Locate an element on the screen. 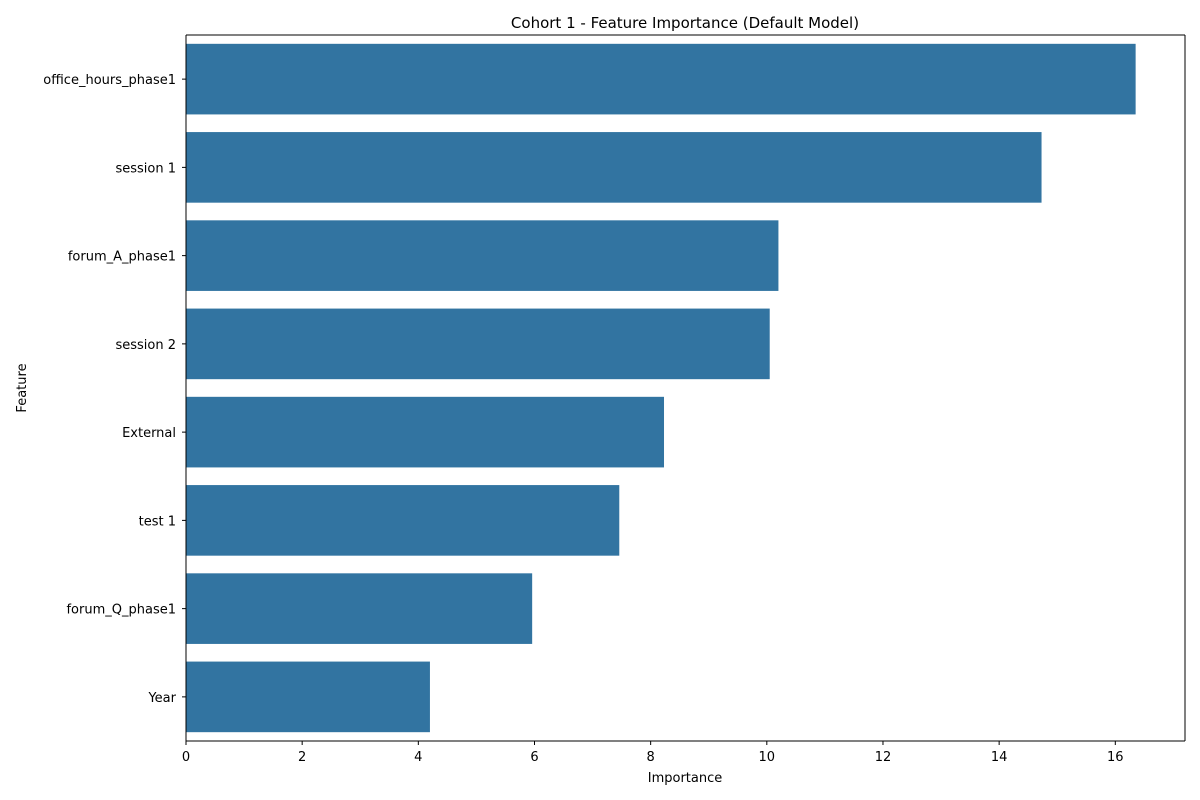  y-axis-label: Feature is located at coordinates (22, 387).